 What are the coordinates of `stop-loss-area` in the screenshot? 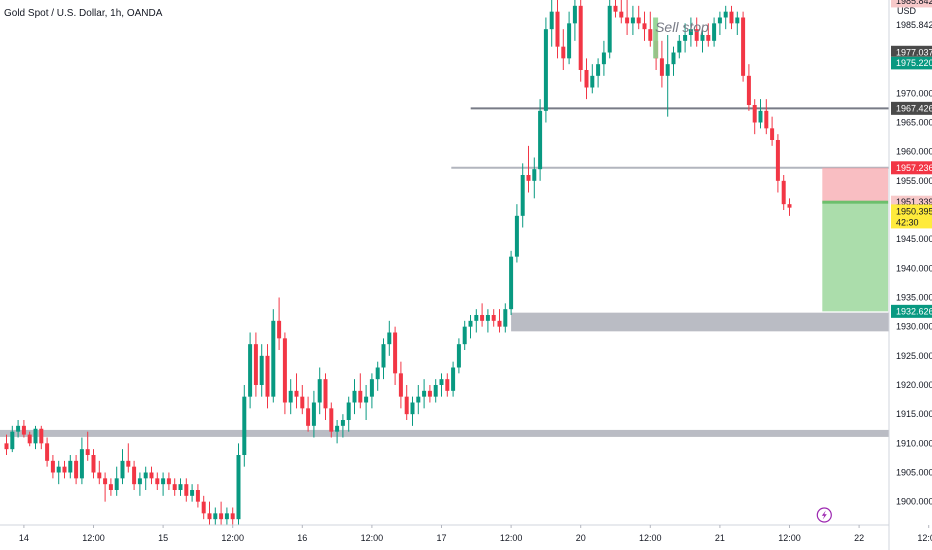 It's located at (855, 185).